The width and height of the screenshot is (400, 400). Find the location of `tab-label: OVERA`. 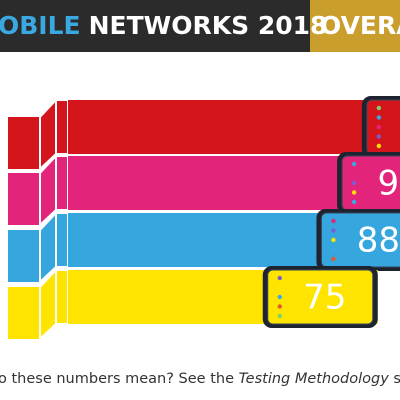

tab-label: OVERA is located at coordinates (360, 25).